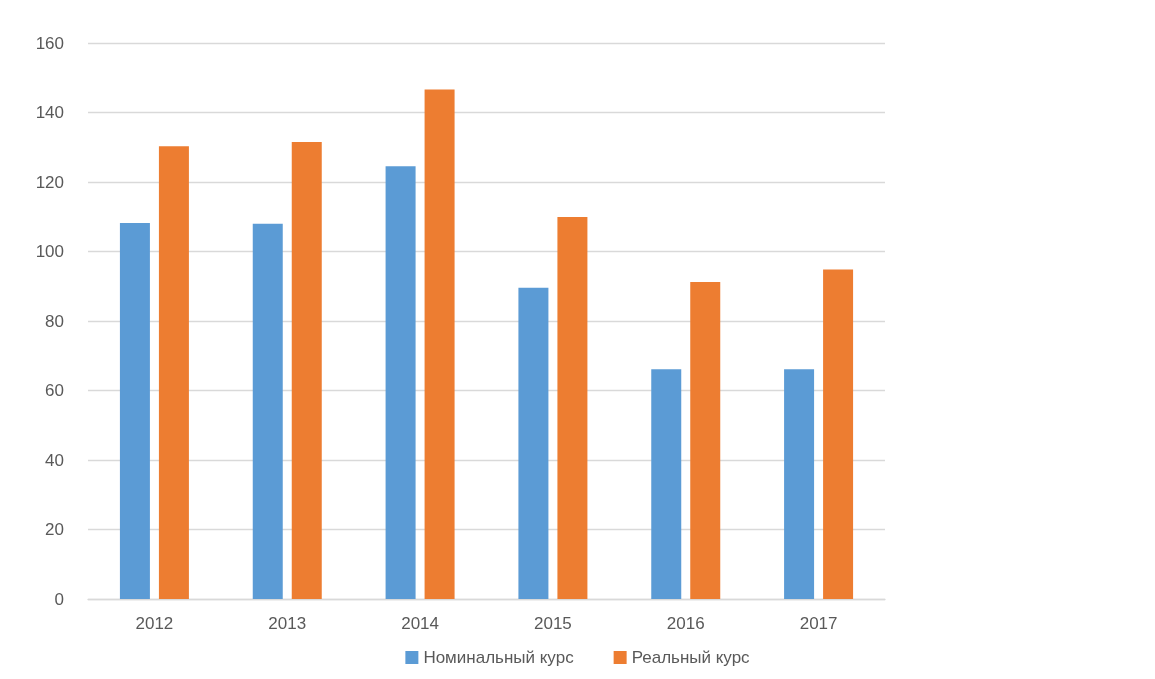 The height and width of the screenshot is (679, 1155). I want to click on legend-label: Реальный курс, so click(691, 657).